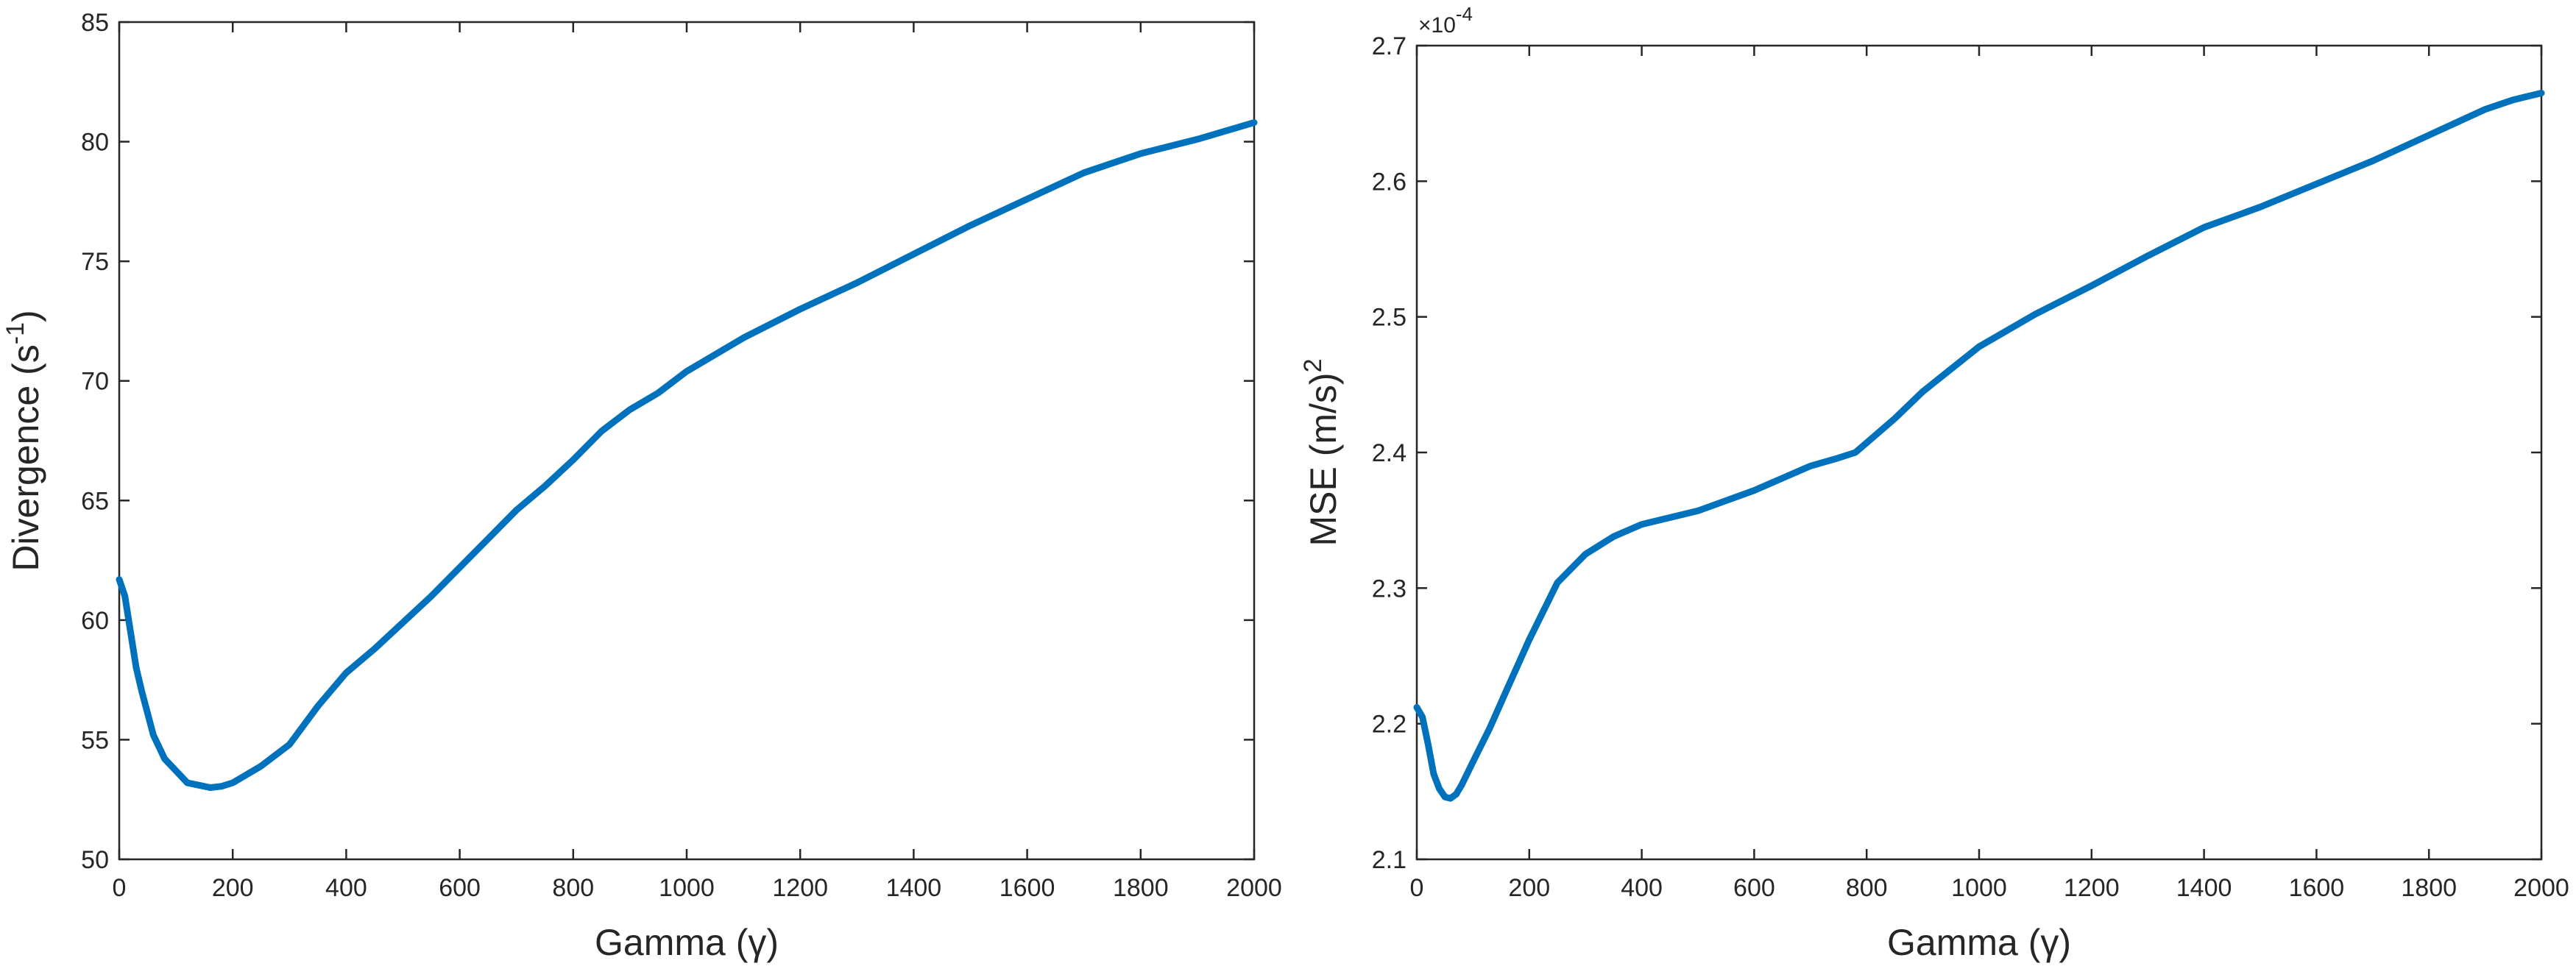 This screenshot has width=2576, height=966. I want to click on y-tick-label: 80, so click(95, 143).